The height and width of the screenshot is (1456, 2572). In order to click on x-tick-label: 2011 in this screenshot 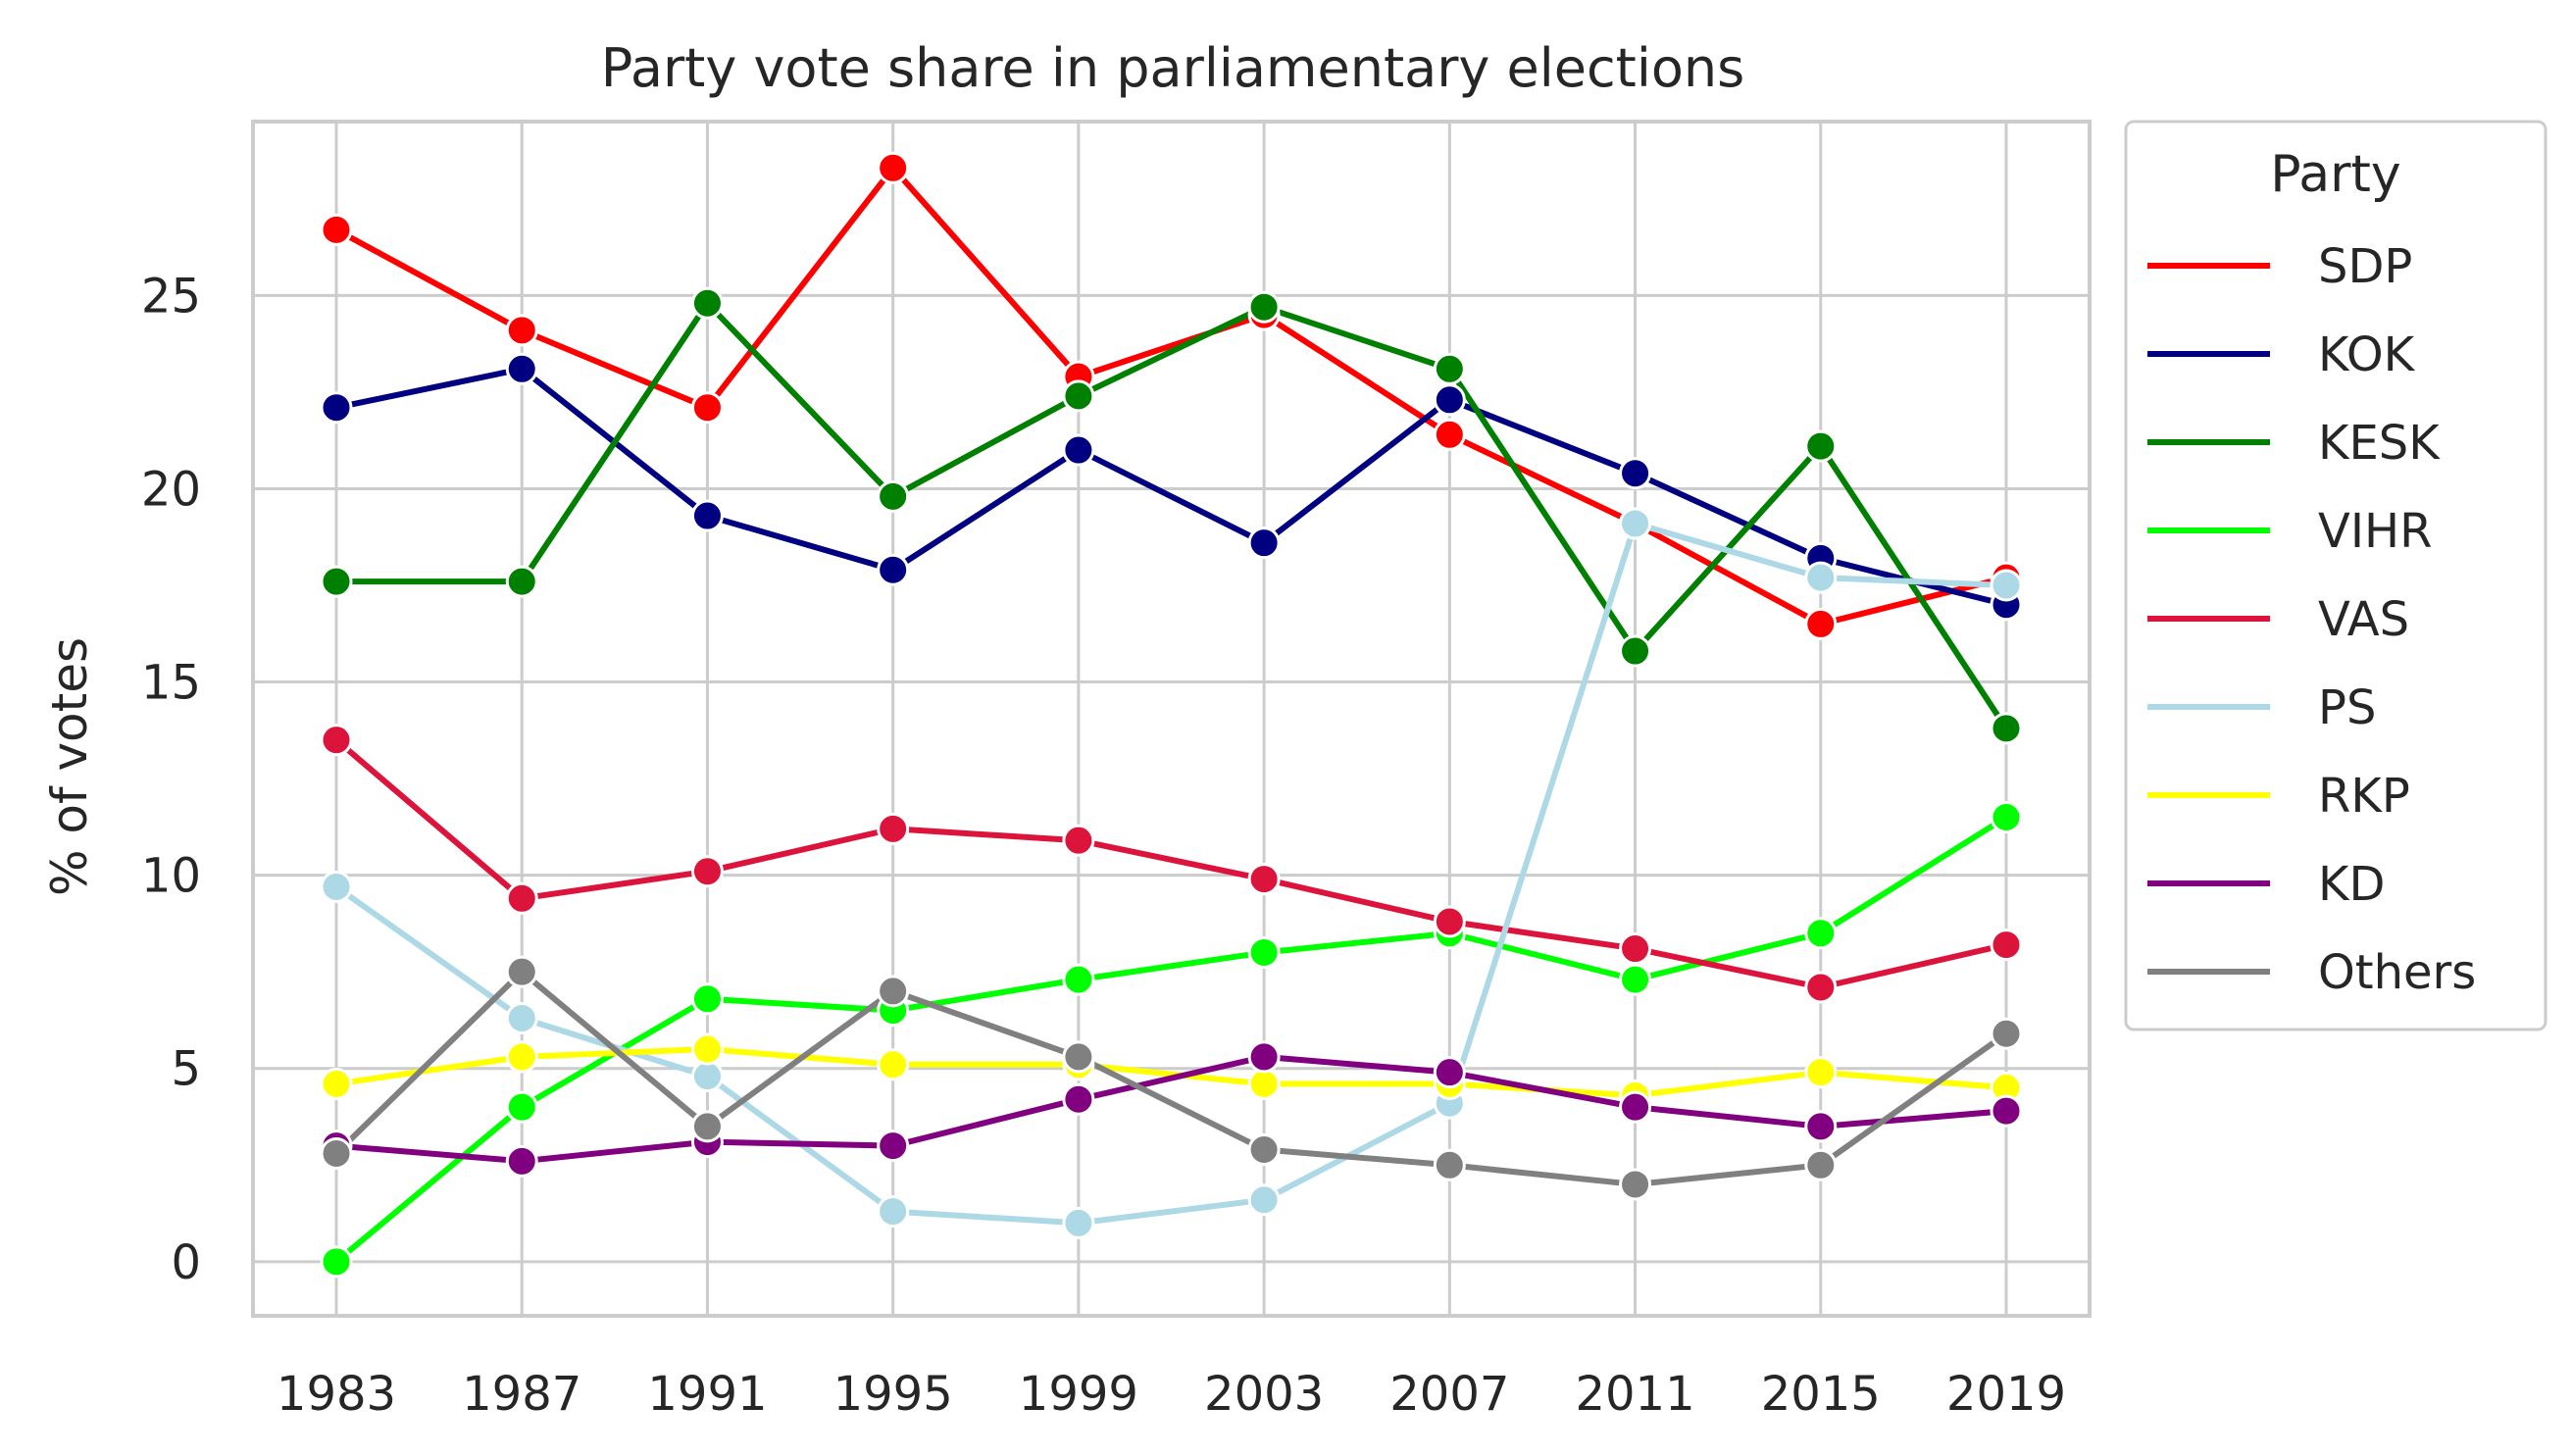, I will do `click(1634, 1394)`.